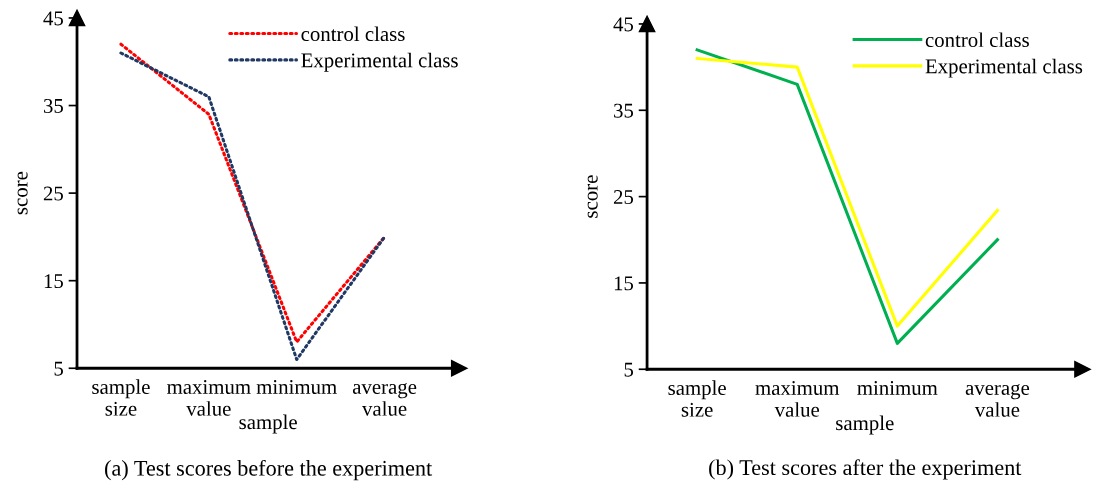 This screenshot has height=499, width=1108. What do you see at coordinates (269, 470) in the screenshot?
I see `text: (a) Test scores before the experiment` at bounding box center [269, 470].